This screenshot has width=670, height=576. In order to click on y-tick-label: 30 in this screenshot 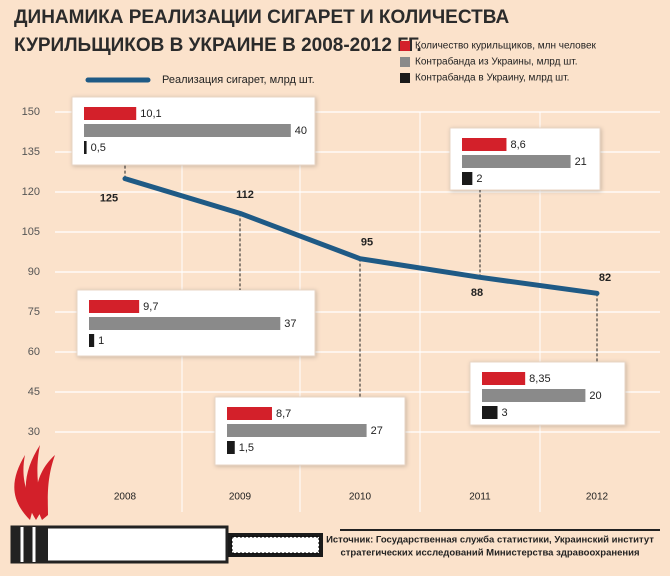, I will do `click(34, 432)`.